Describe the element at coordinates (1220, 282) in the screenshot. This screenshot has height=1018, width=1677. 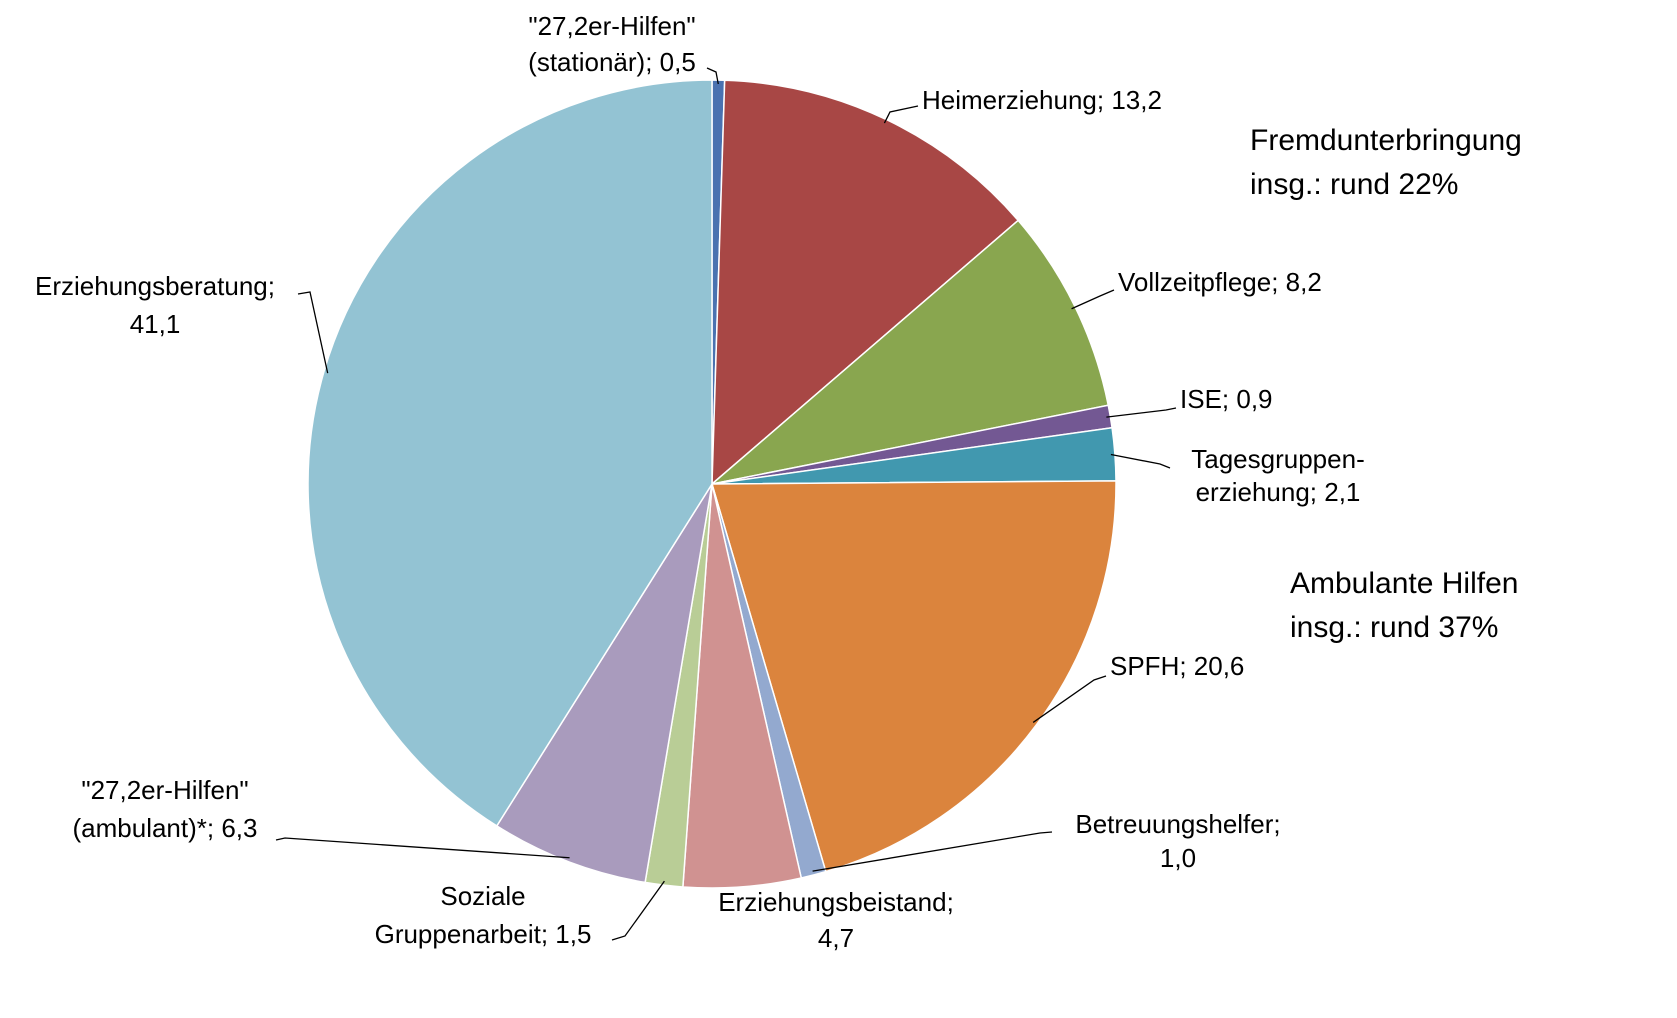
I see `data-label: Vollzeitpflege; 8,2` at that location.